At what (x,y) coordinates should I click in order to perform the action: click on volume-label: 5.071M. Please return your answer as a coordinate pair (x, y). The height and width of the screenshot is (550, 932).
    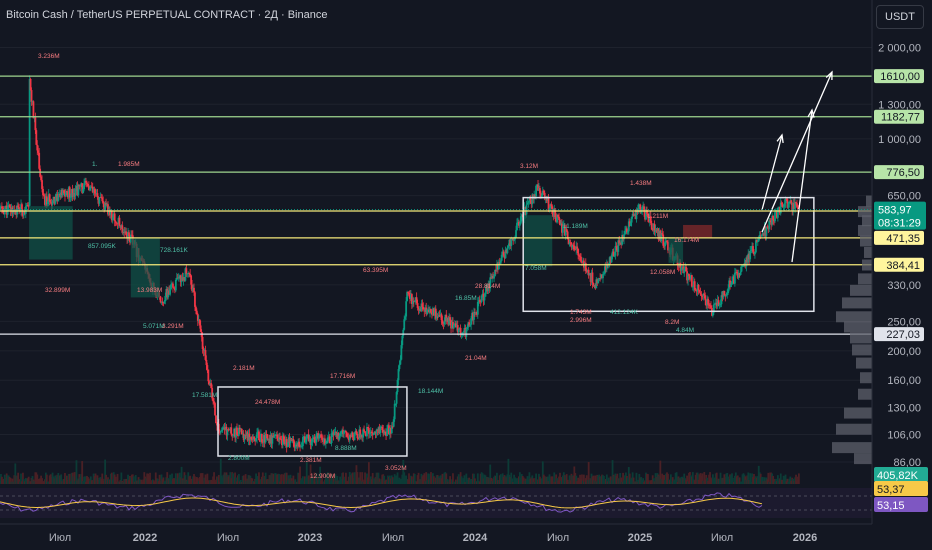
    Looking at the image, I should click on (154, 326).